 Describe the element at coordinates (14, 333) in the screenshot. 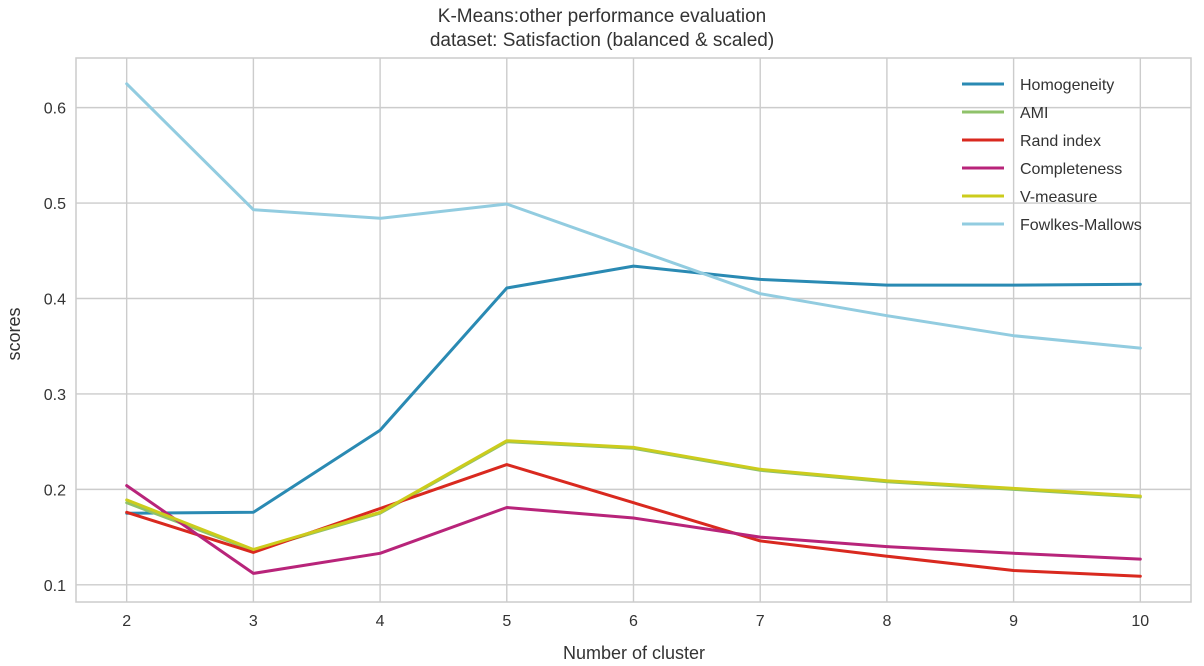

I see `y-axis-label: scores` at that location.